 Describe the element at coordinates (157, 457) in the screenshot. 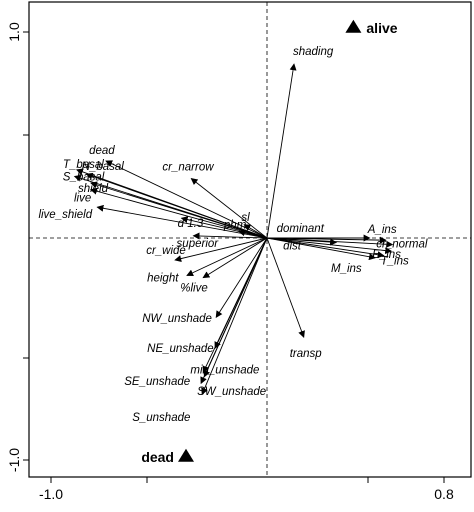

I see `point-label-dead: dead` at that location.